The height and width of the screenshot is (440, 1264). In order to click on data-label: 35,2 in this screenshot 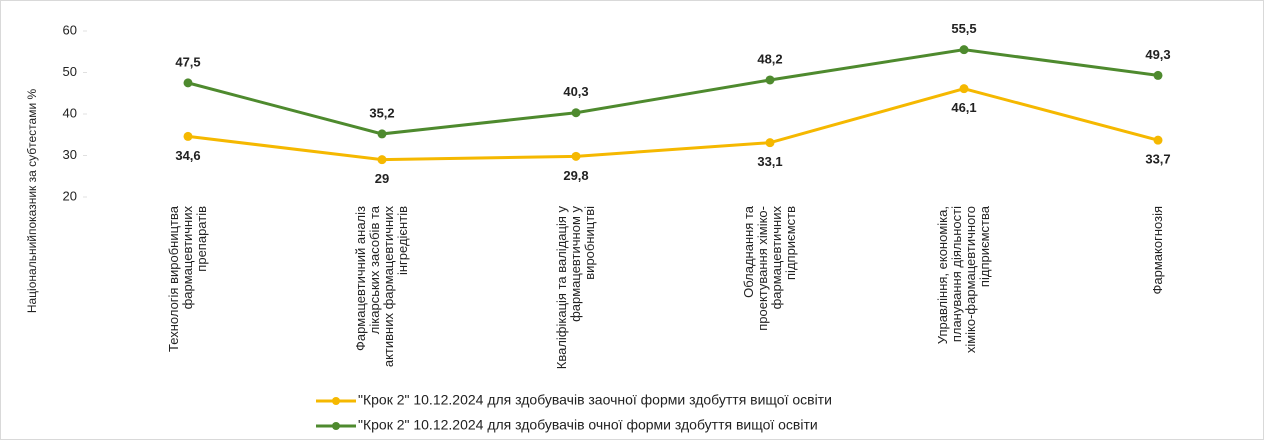, I will do `click(381, 112)`.